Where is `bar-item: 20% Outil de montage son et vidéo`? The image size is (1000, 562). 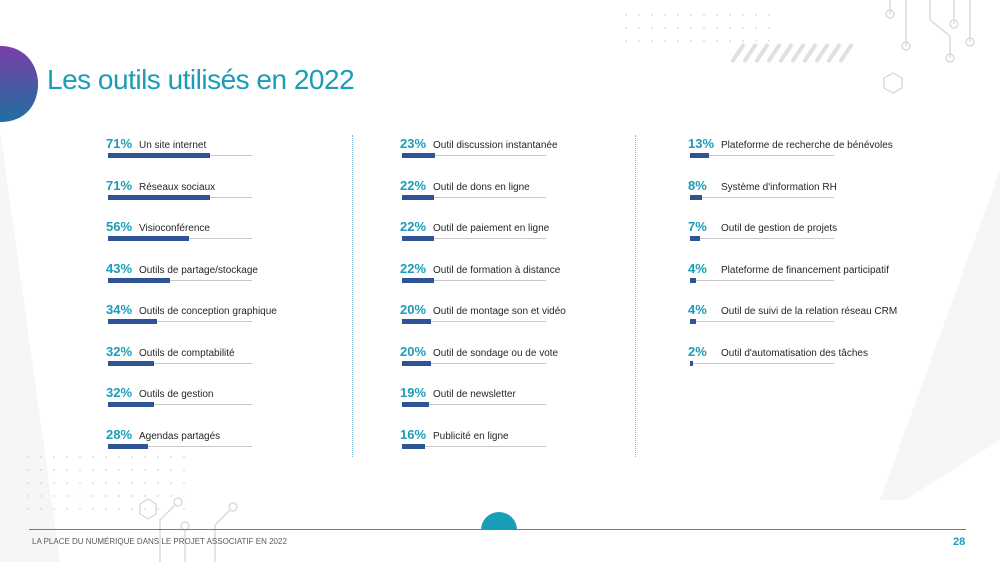
bar-item: 20% Outil de montage son et vidéo is located at coordinates (483, 322).